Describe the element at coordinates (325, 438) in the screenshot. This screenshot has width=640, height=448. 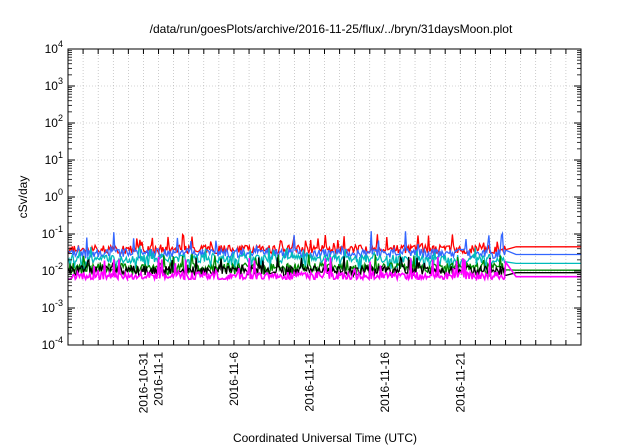
I see `x-axis-label: Coordinated Universal Time (UTC)` at that location.